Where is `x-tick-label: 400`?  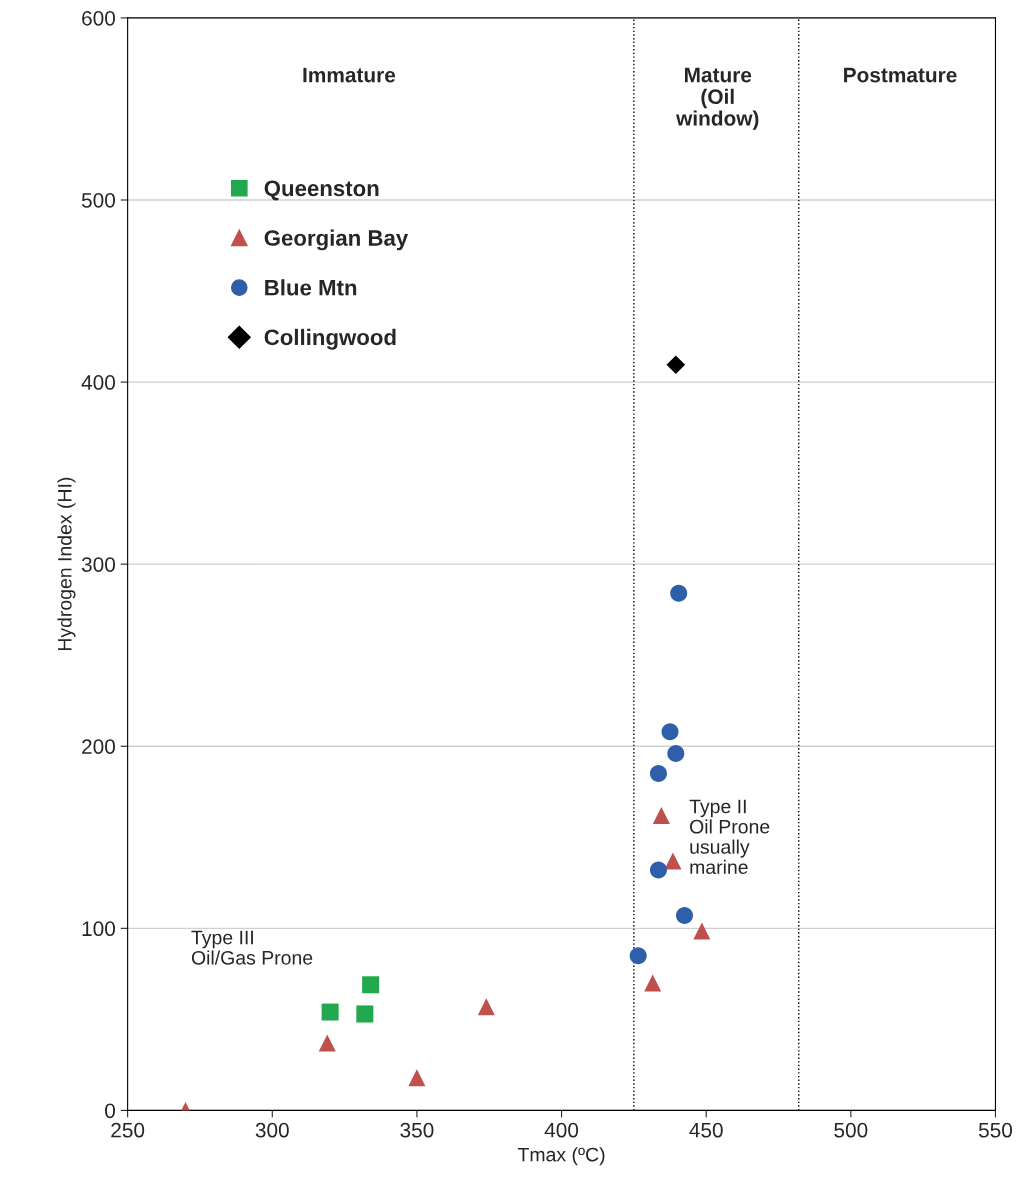 x-tick-label: 400 is located at coordinates (561, 1130).